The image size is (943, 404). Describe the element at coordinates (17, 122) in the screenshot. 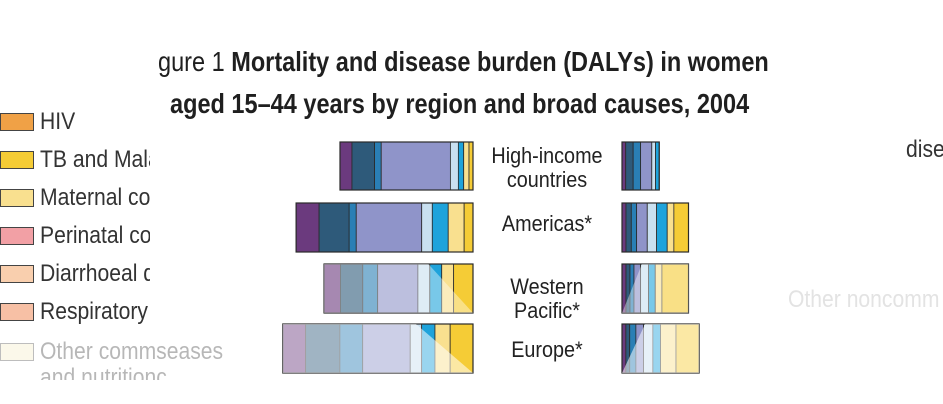

I see `legend-swatch-hiv` at that location.